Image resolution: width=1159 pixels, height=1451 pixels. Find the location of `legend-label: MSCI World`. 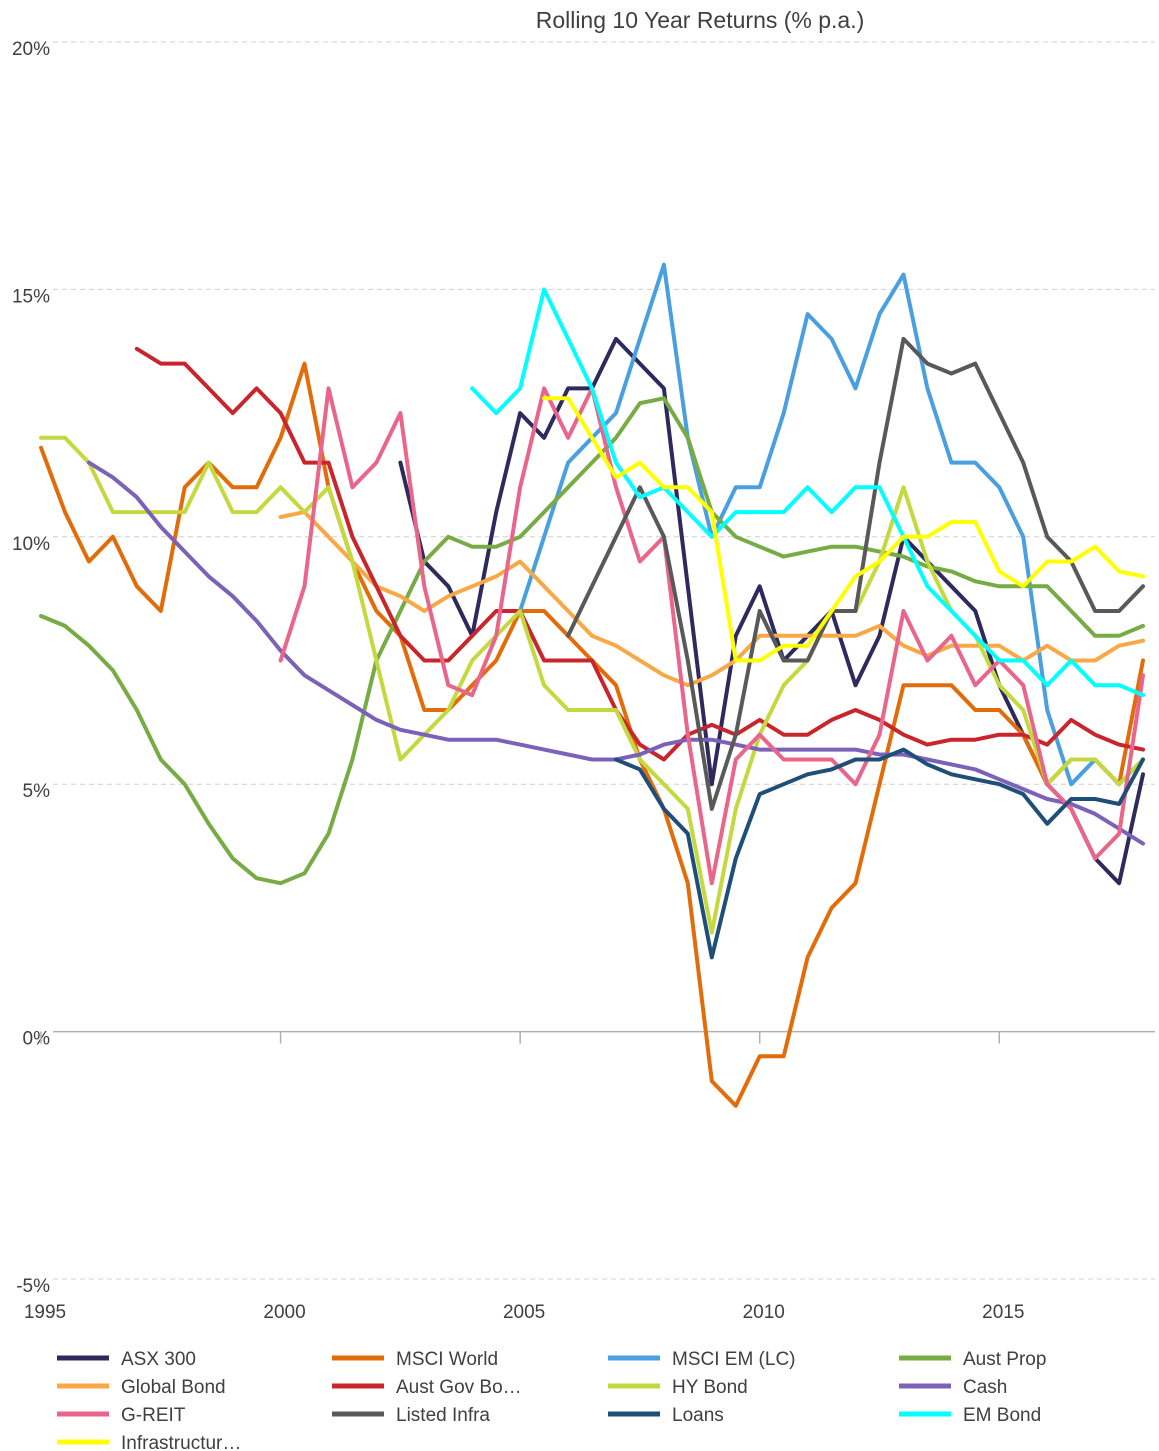

legend-label: MSCI World is located at coordinates (447, 1359).